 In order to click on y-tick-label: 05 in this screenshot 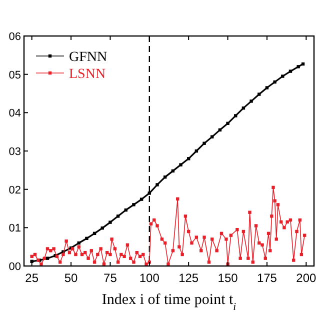, I will do `click(14, 75)`.